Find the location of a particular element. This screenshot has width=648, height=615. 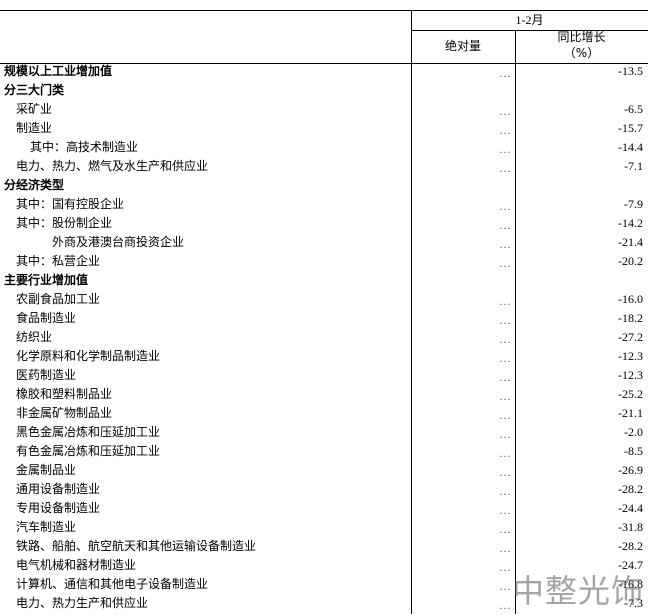

row-label: 其中：私营企业 is located at coordinates (58, 261).